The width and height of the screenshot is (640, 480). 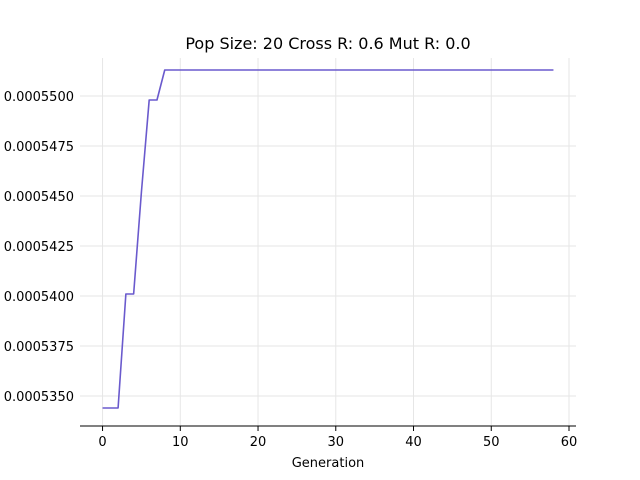 What do you see at coordinates (39, 397) in the screenshot?
I see `y-tick-label: 0.0005350` at bounding box center [39, 397].